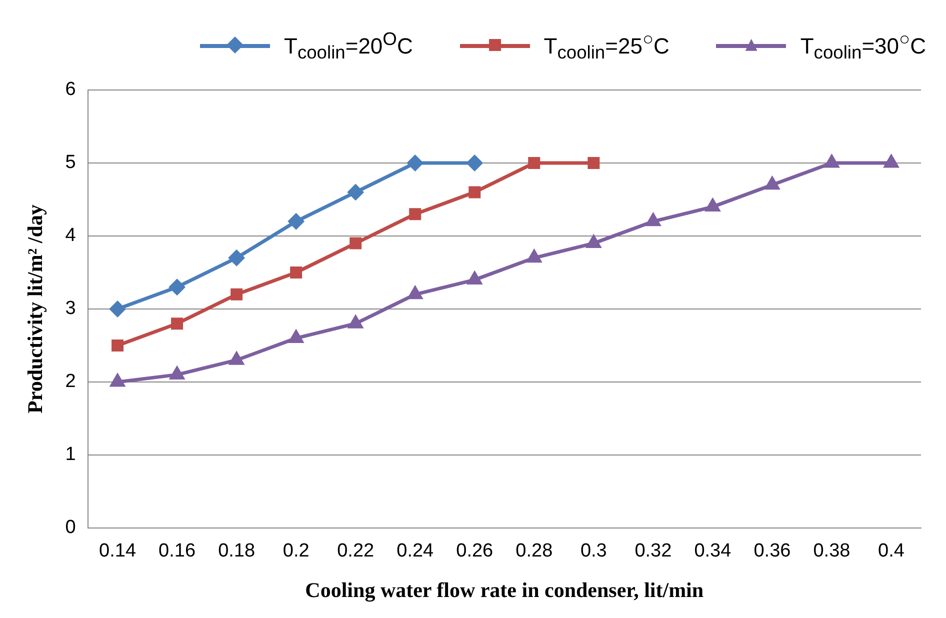  I want to click on x-tick-label: 0.36, so click(772, 551).